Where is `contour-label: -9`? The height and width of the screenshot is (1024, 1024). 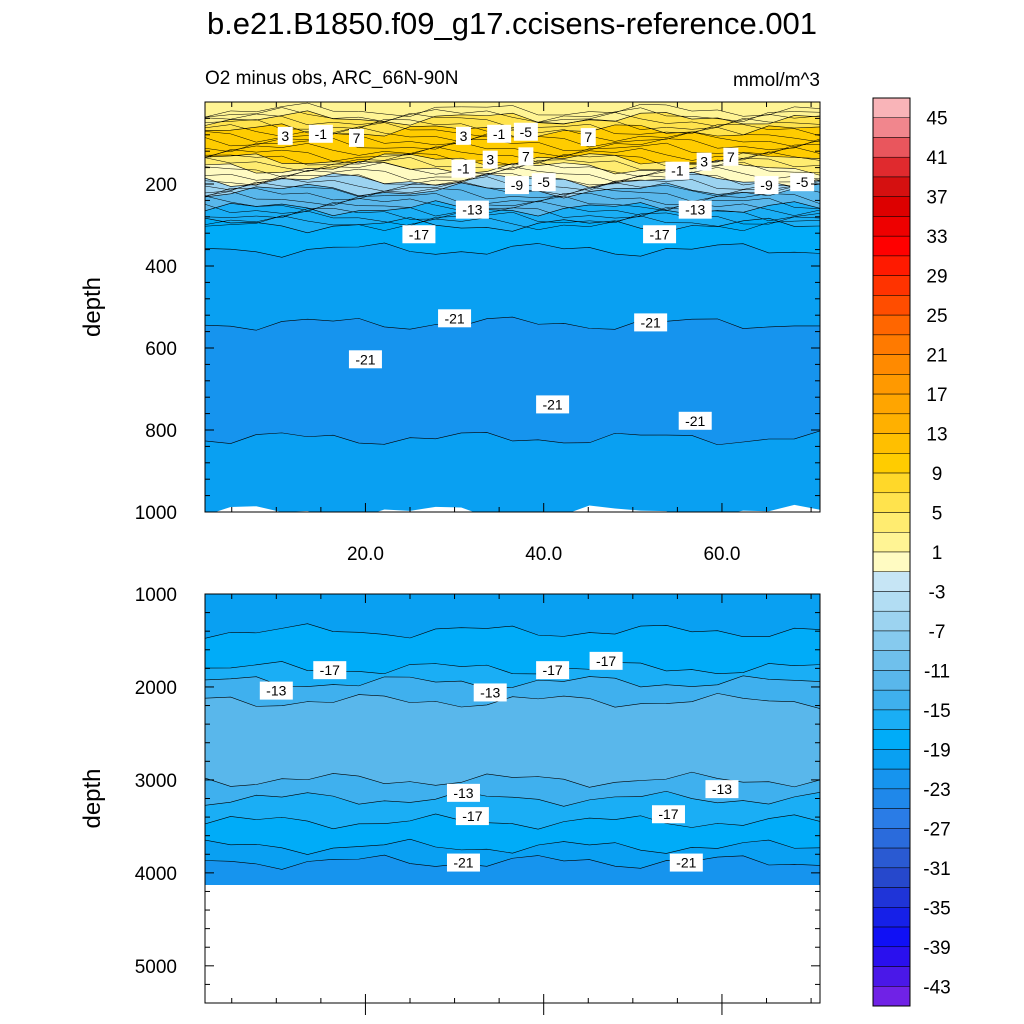 contour-label: -9 is located at coordinates (766, 185).